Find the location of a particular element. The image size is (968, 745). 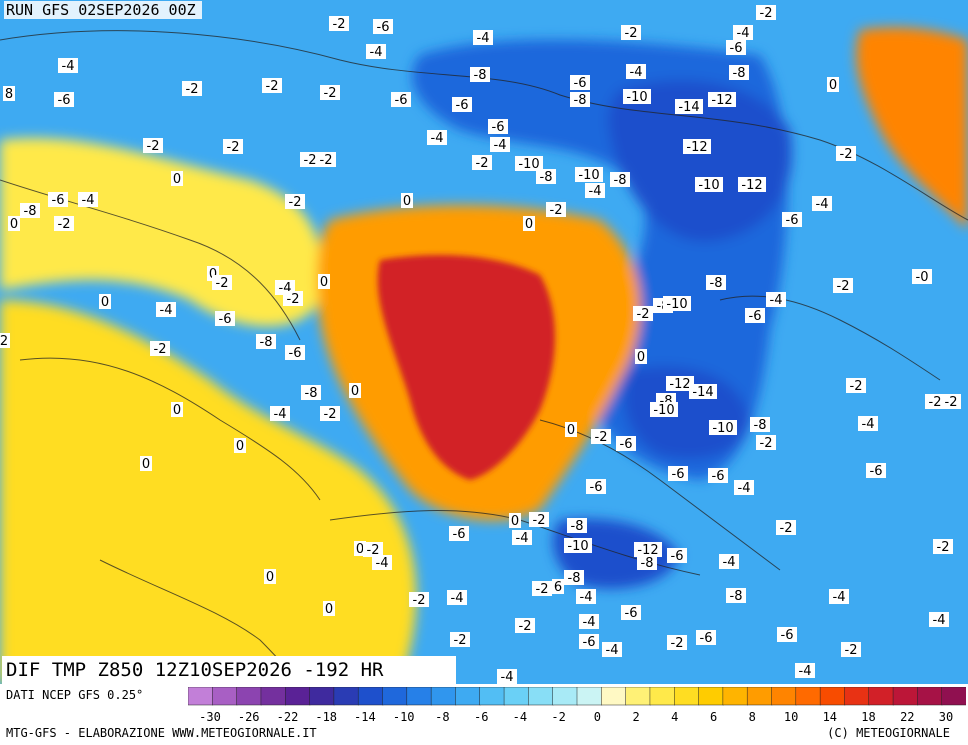

contour-label-text: -10 is located at coordinates (588, 175).